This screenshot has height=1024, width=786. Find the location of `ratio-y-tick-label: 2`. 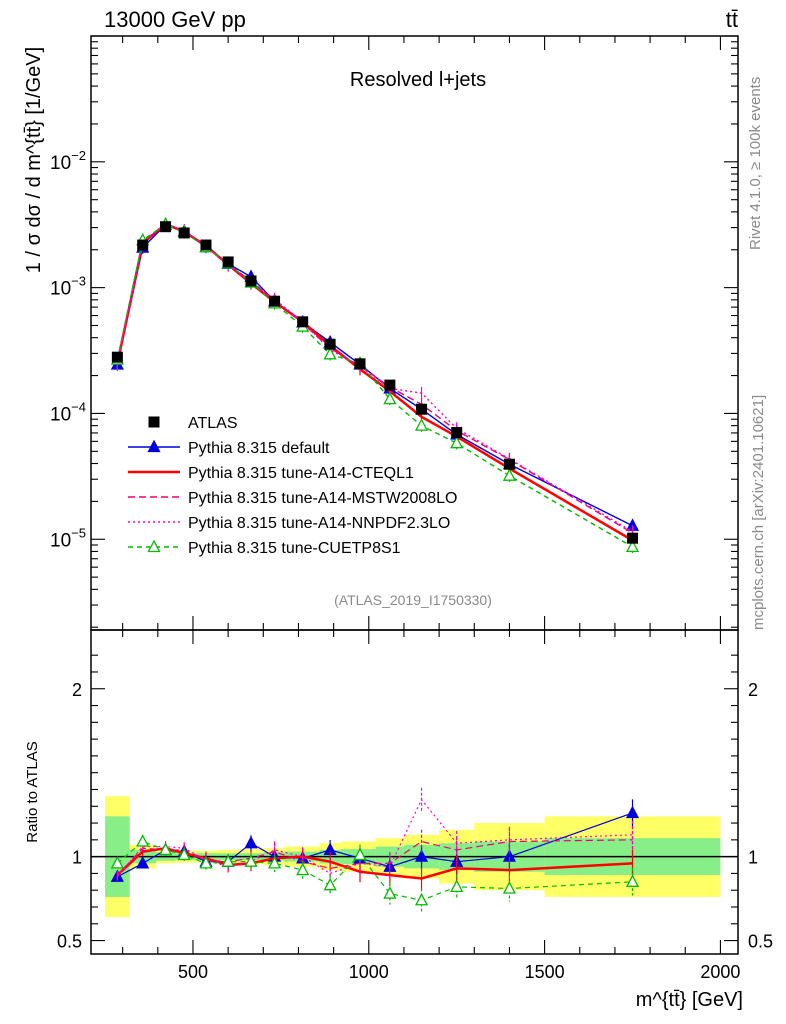

ratio-y-tick-label: 2 is located at coordinates (77, 690).